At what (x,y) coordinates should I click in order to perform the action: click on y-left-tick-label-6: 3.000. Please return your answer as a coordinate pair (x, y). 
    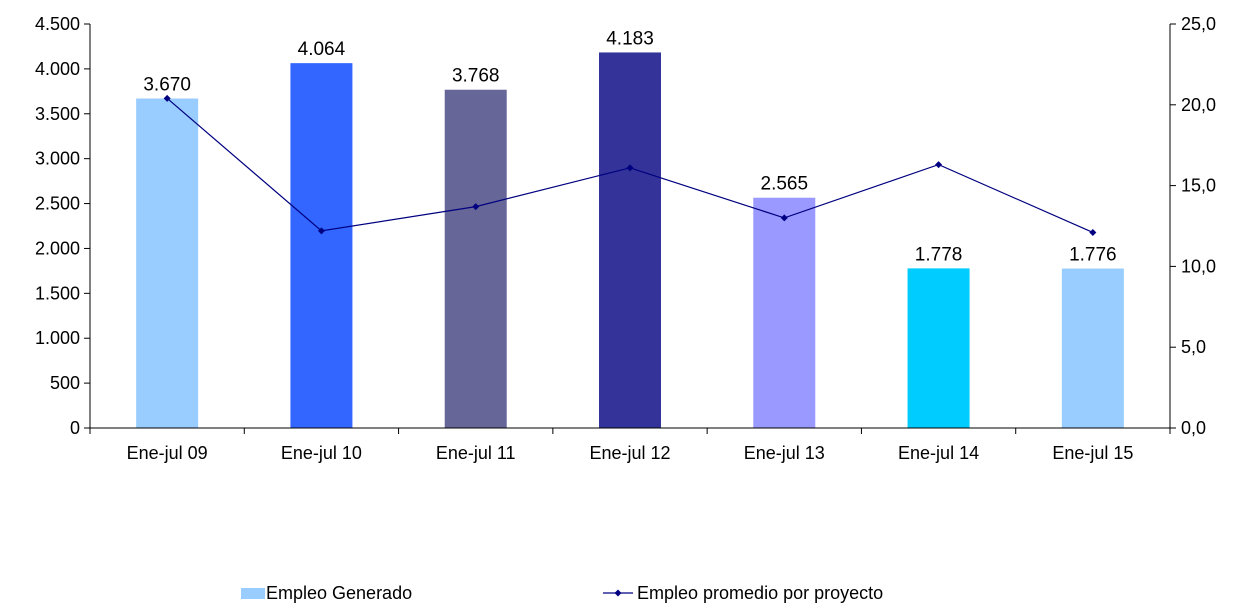
    Looking at the image, I should click on (57, 159).